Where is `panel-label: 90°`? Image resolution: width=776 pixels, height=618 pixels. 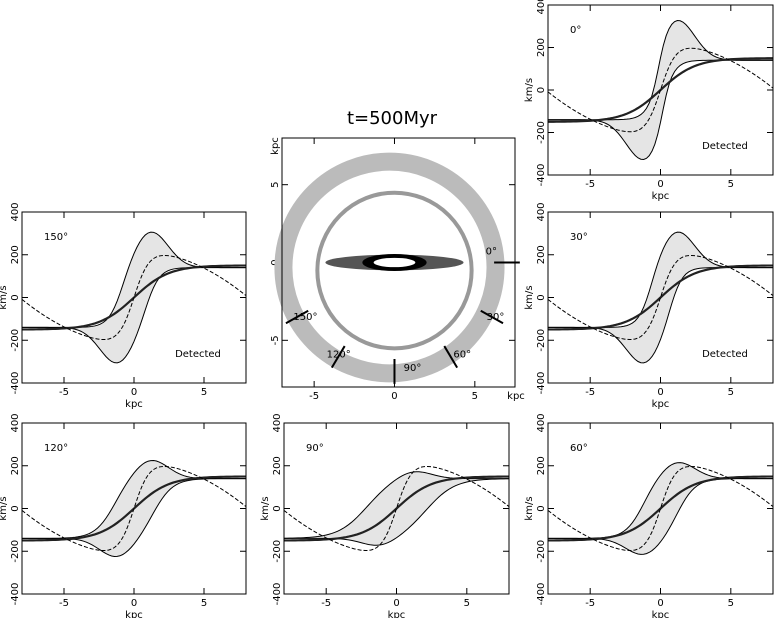 panel-label: 90° is located at coordinates (315, 448).